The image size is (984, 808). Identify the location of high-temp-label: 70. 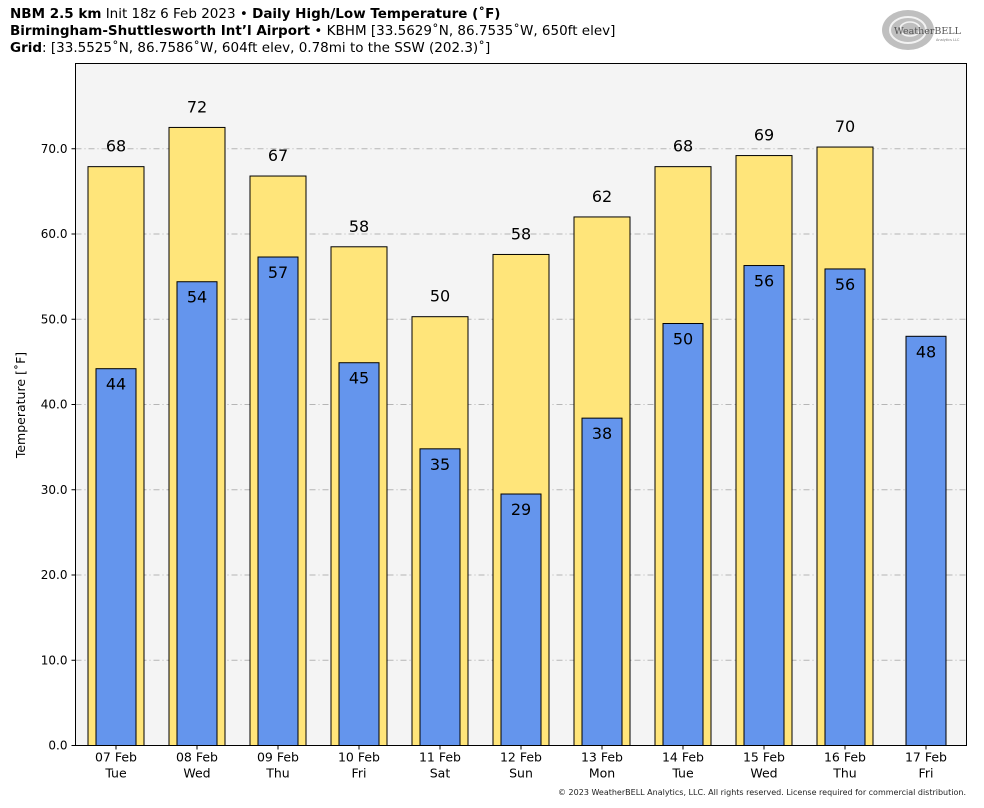
(845, 126).